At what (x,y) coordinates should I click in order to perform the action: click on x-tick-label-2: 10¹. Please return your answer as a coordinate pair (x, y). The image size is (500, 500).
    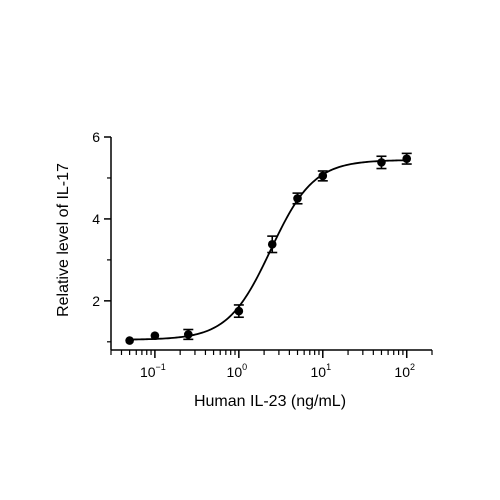
    Looking at the image, I should click on (320, 371).